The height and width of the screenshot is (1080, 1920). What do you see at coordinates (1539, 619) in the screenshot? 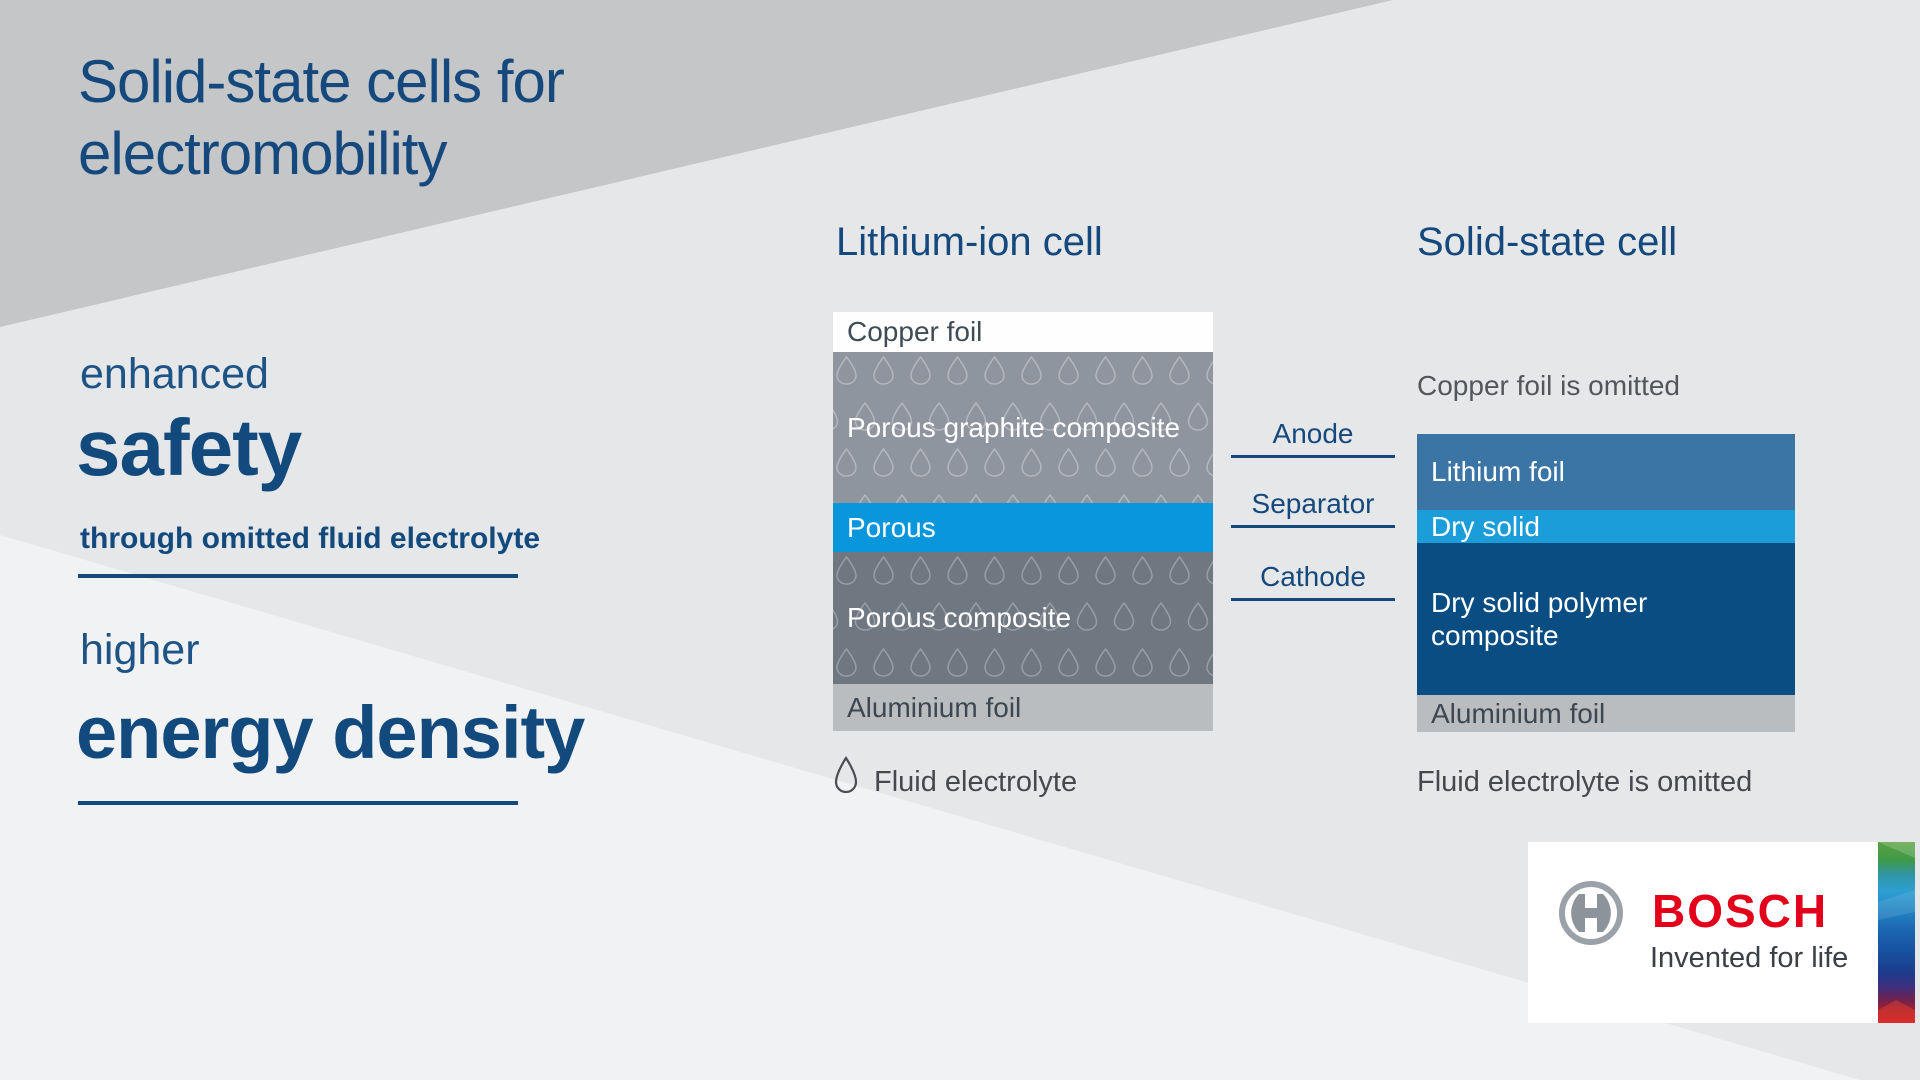
I see `layer-label: Dry solid polymer composite` at bounding box center [1539, 619].